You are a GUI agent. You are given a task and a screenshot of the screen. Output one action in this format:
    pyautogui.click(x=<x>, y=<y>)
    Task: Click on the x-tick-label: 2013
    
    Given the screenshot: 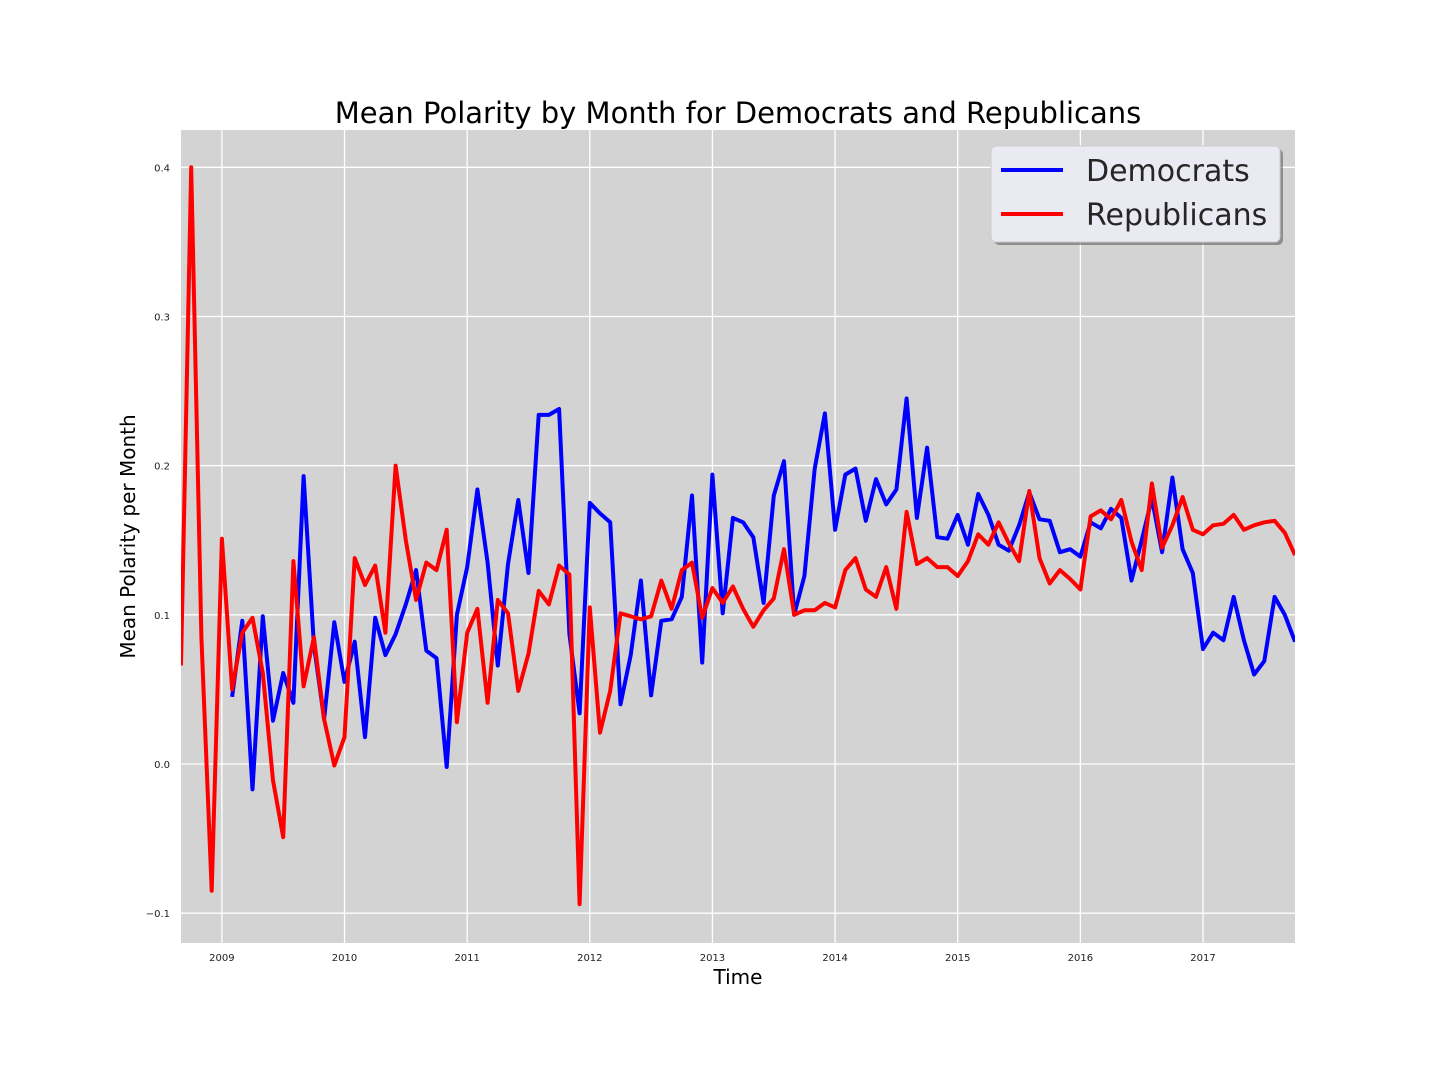 What is the action you would take?
    pyautogui.click(x=712, y=958)
    